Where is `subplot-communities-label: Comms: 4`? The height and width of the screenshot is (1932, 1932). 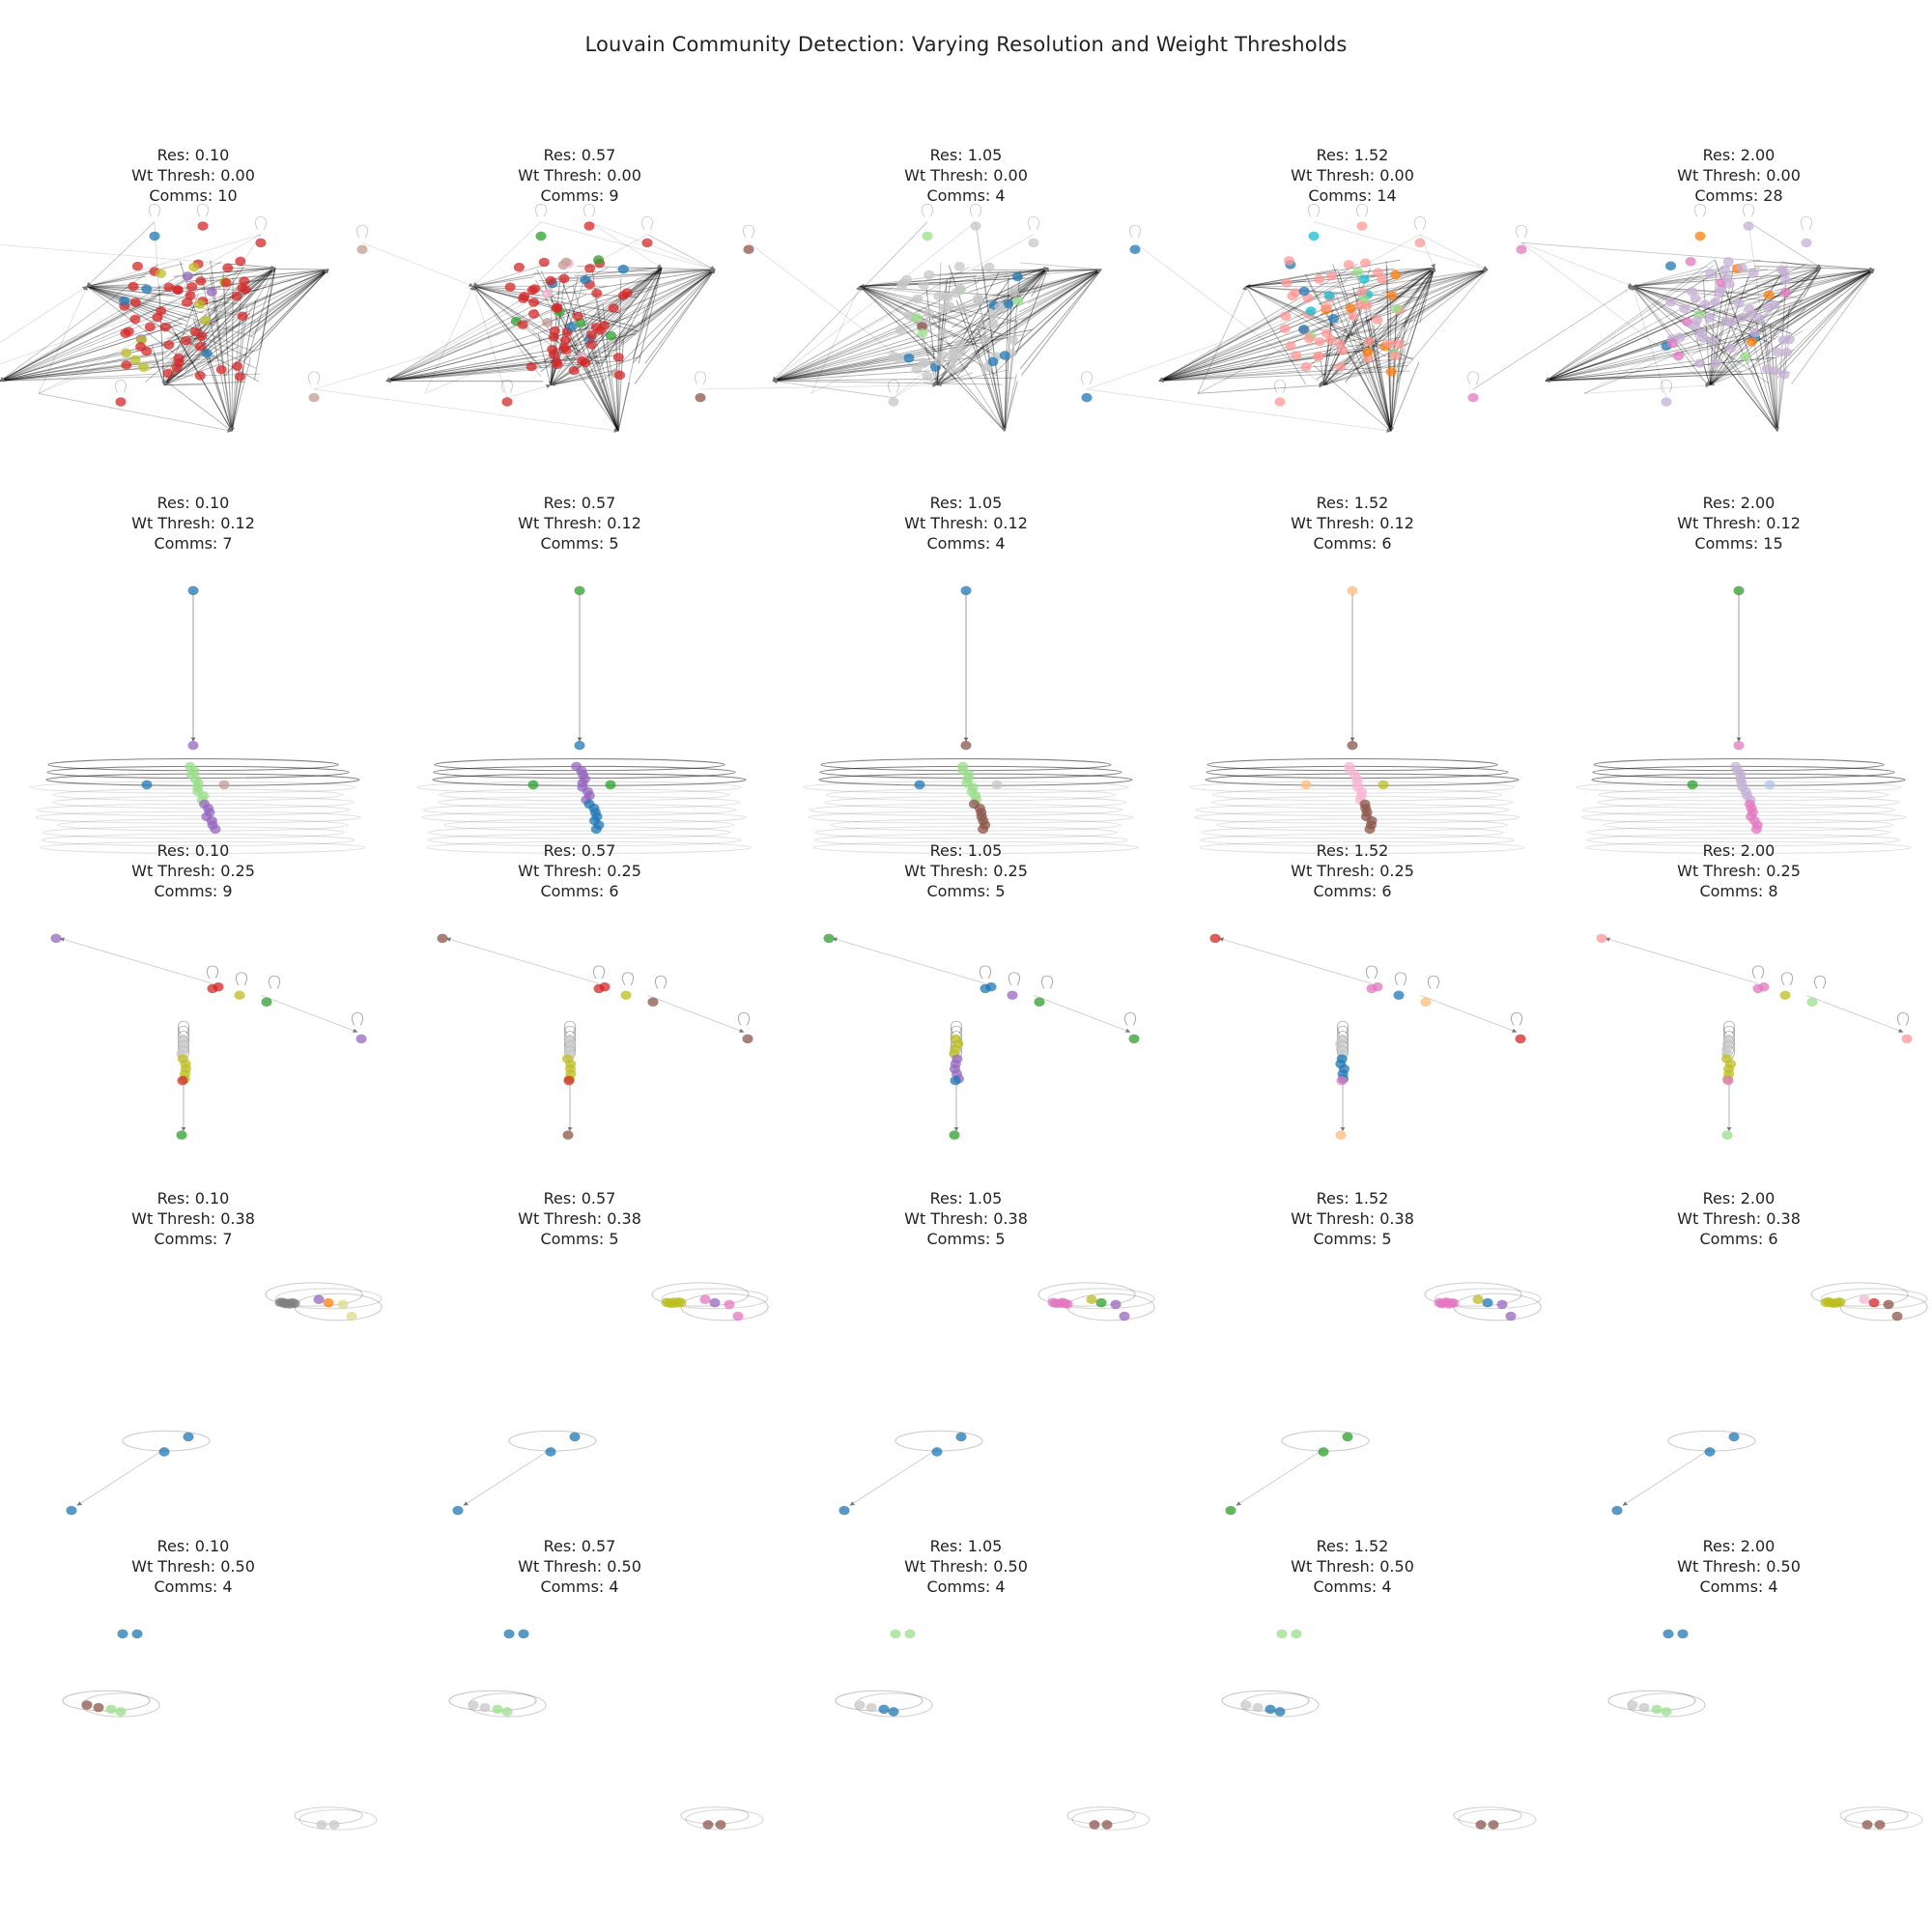 subplot-communities-label: Comms: 4 is located at coordinates (966, 543).